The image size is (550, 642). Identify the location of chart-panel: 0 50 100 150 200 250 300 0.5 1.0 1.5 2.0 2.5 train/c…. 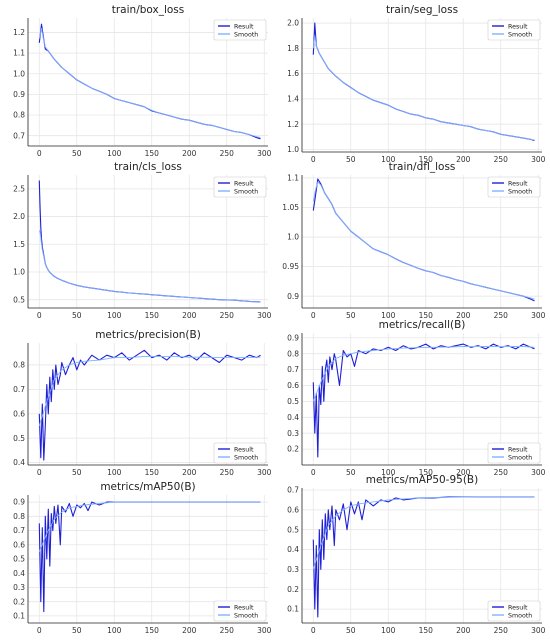
(142, 240).